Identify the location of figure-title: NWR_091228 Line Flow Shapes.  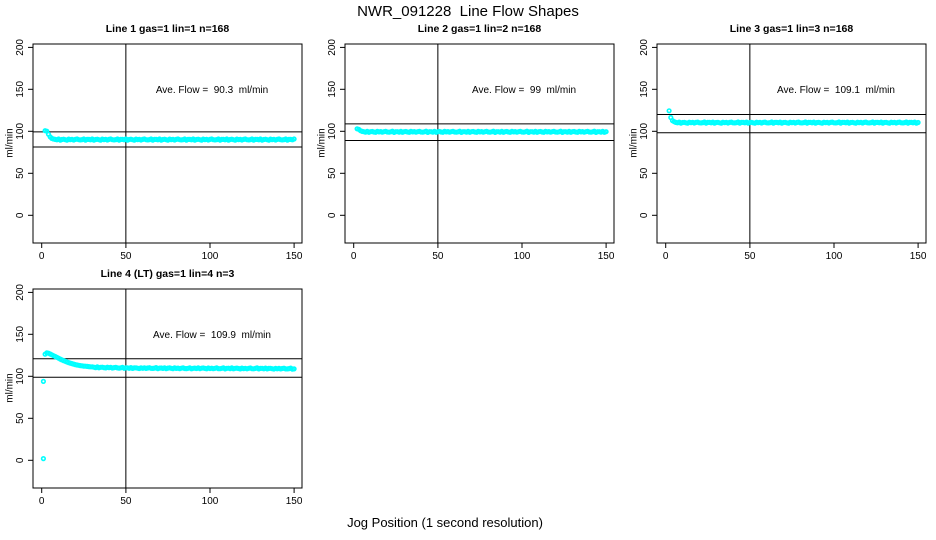
(468, 11).